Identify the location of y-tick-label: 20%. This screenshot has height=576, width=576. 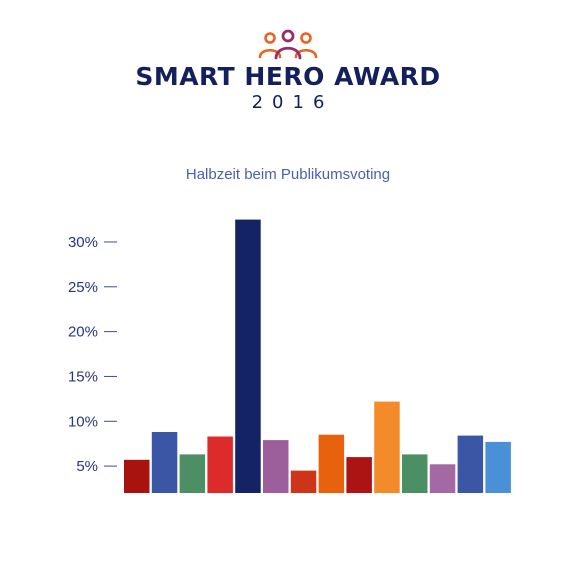
(83, 332).